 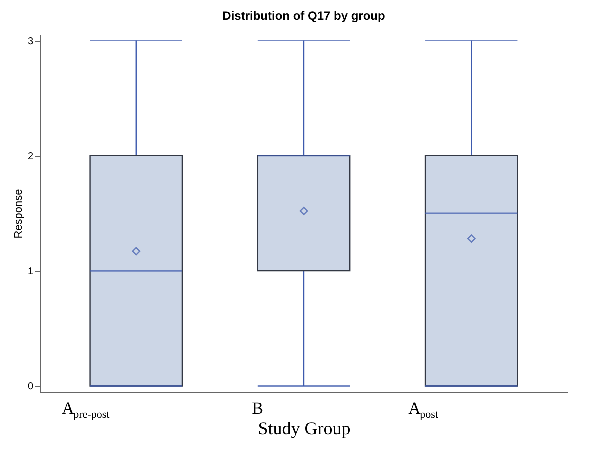 I want to click on x-tick-label: B, so click(x=258, y=408).